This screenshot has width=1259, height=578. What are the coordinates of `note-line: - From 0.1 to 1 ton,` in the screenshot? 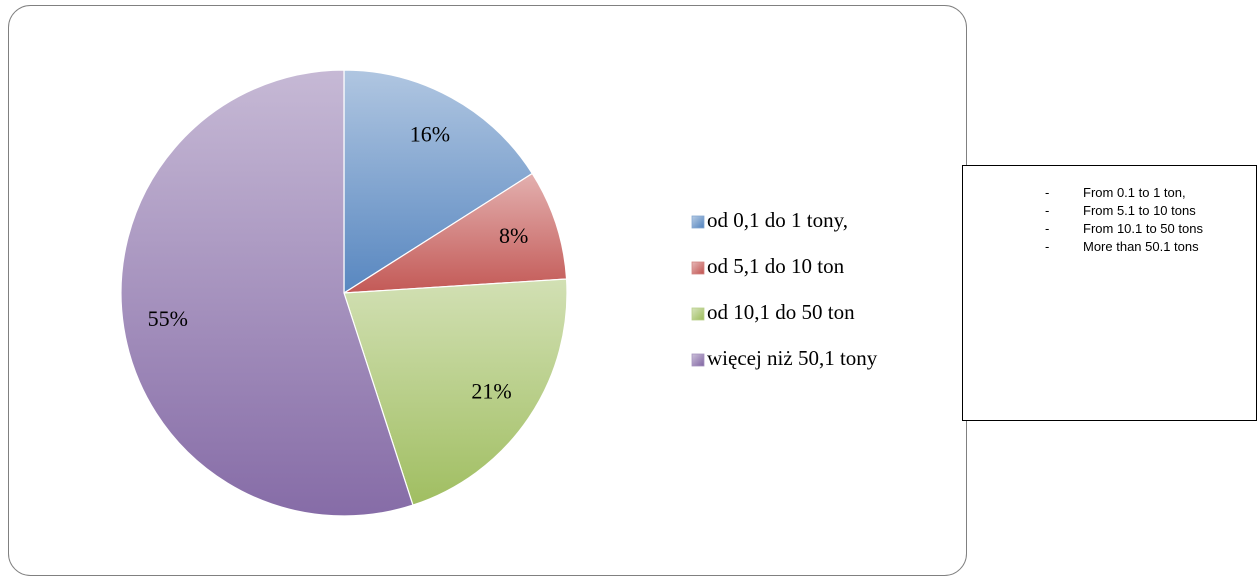 It's located at (1130, 192).